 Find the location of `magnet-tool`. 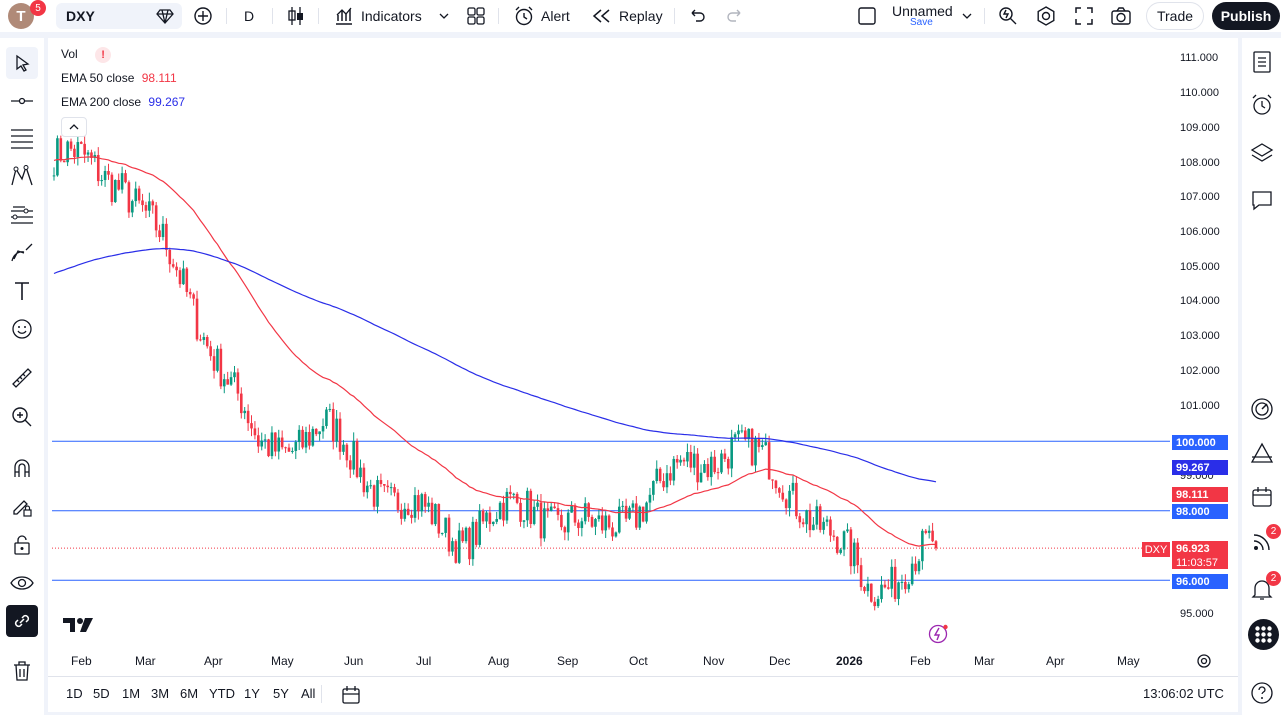

magnet-tool is located at coordinates (22, 468).